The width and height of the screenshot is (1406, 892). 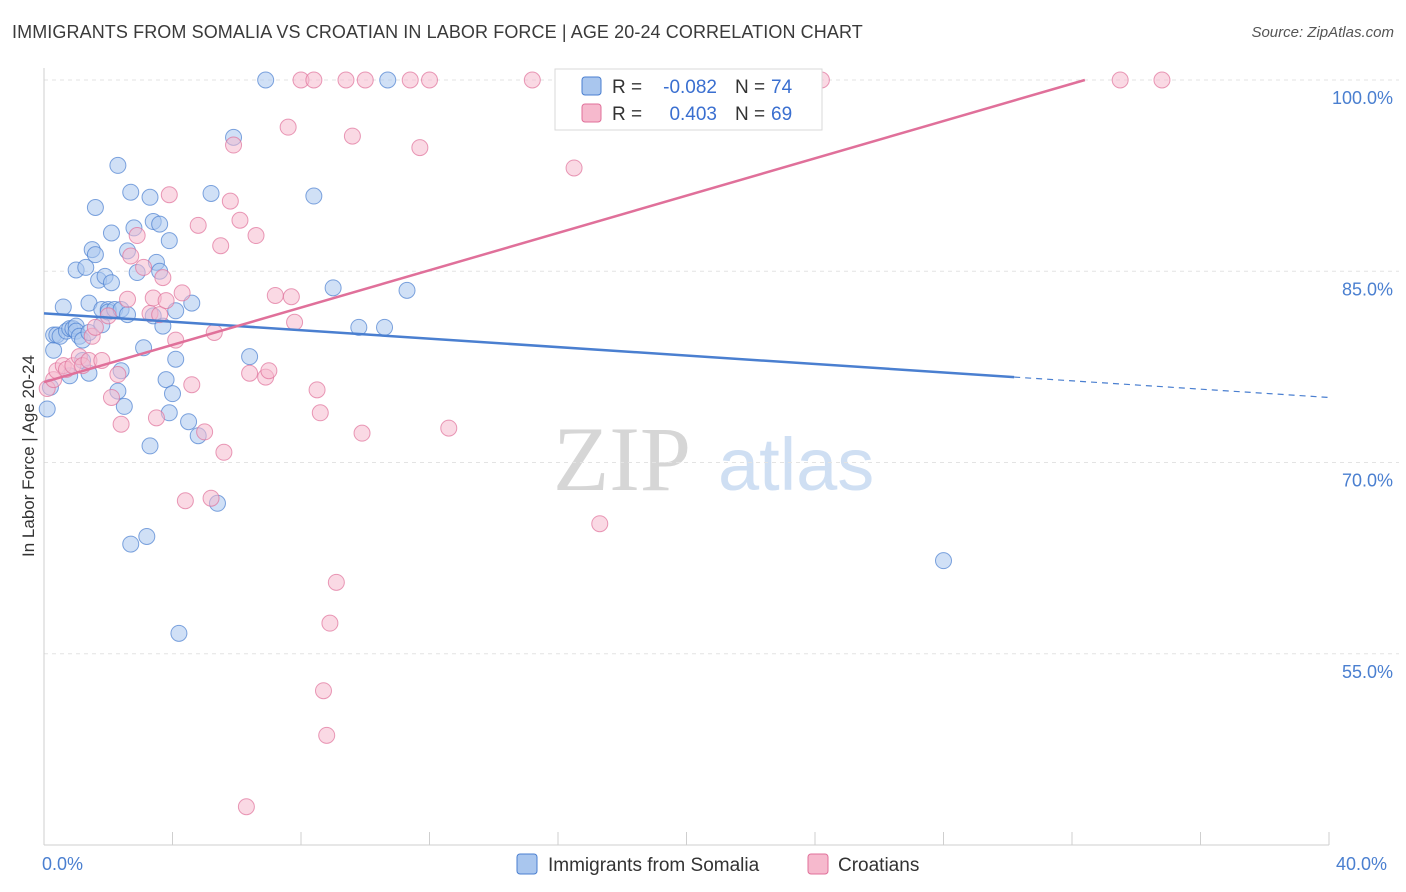 I want to click on trend-line-somalia, so click(x=529, y=345).